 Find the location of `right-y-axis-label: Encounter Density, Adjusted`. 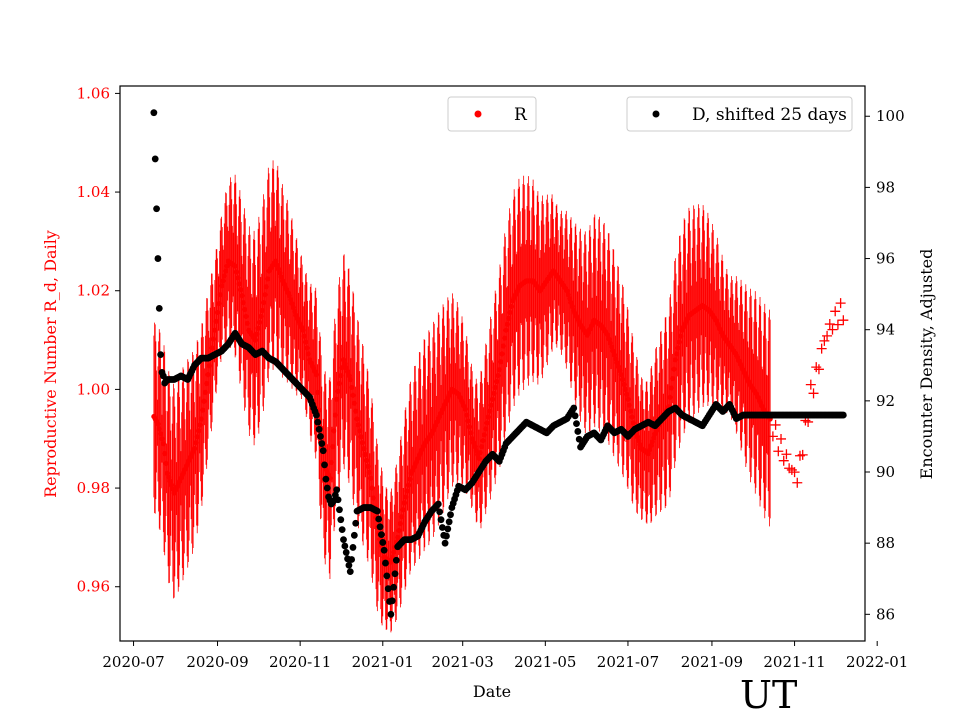

right-y-axis-label: Encounter Density, Adjusted is located at coordinates (926, 364).